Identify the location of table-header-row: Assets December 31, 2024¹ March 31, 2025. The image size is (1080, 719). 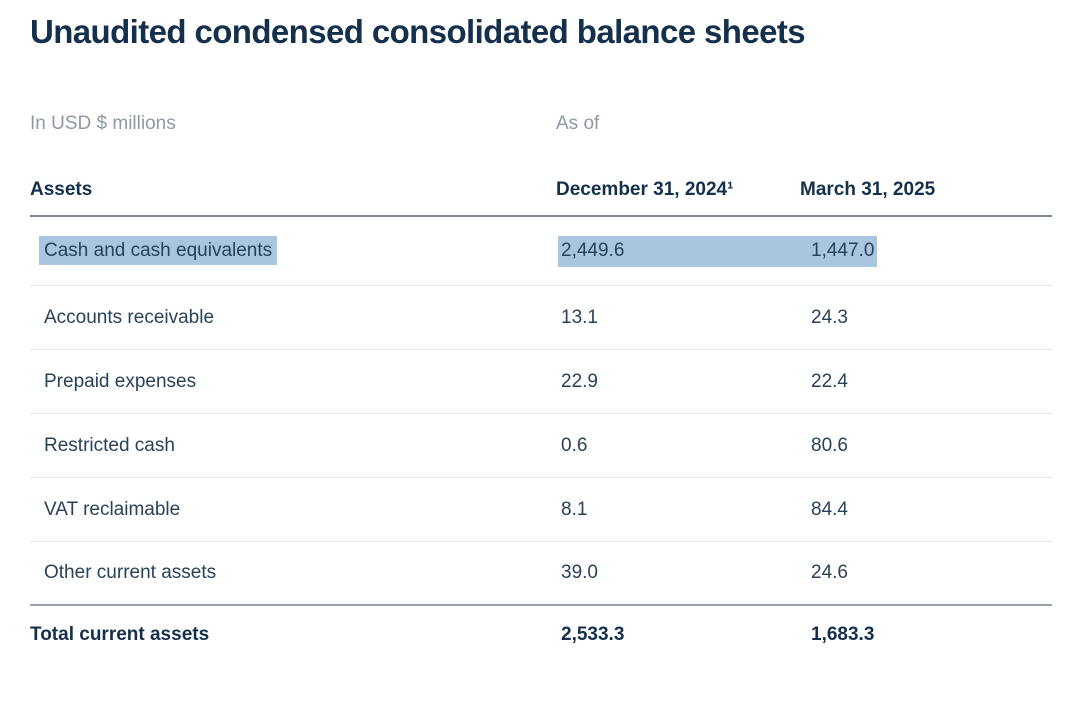
(541, 197).